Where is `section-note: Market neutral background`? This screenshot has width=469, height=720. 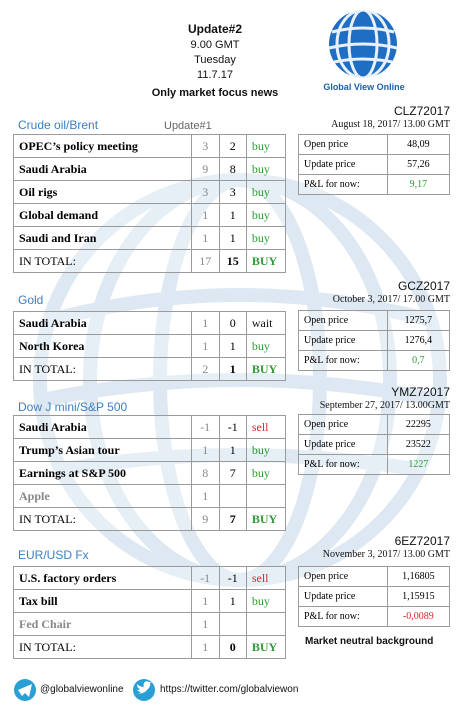 section-note: Market neutral background is located at coordinates (369, 641).